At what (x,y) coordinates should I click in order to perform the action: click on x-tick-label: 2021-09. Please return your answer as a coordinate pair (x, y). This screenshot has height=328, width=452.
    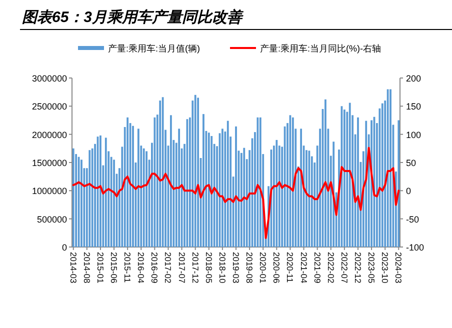
    Looking at the image, I should click on (317, 268).